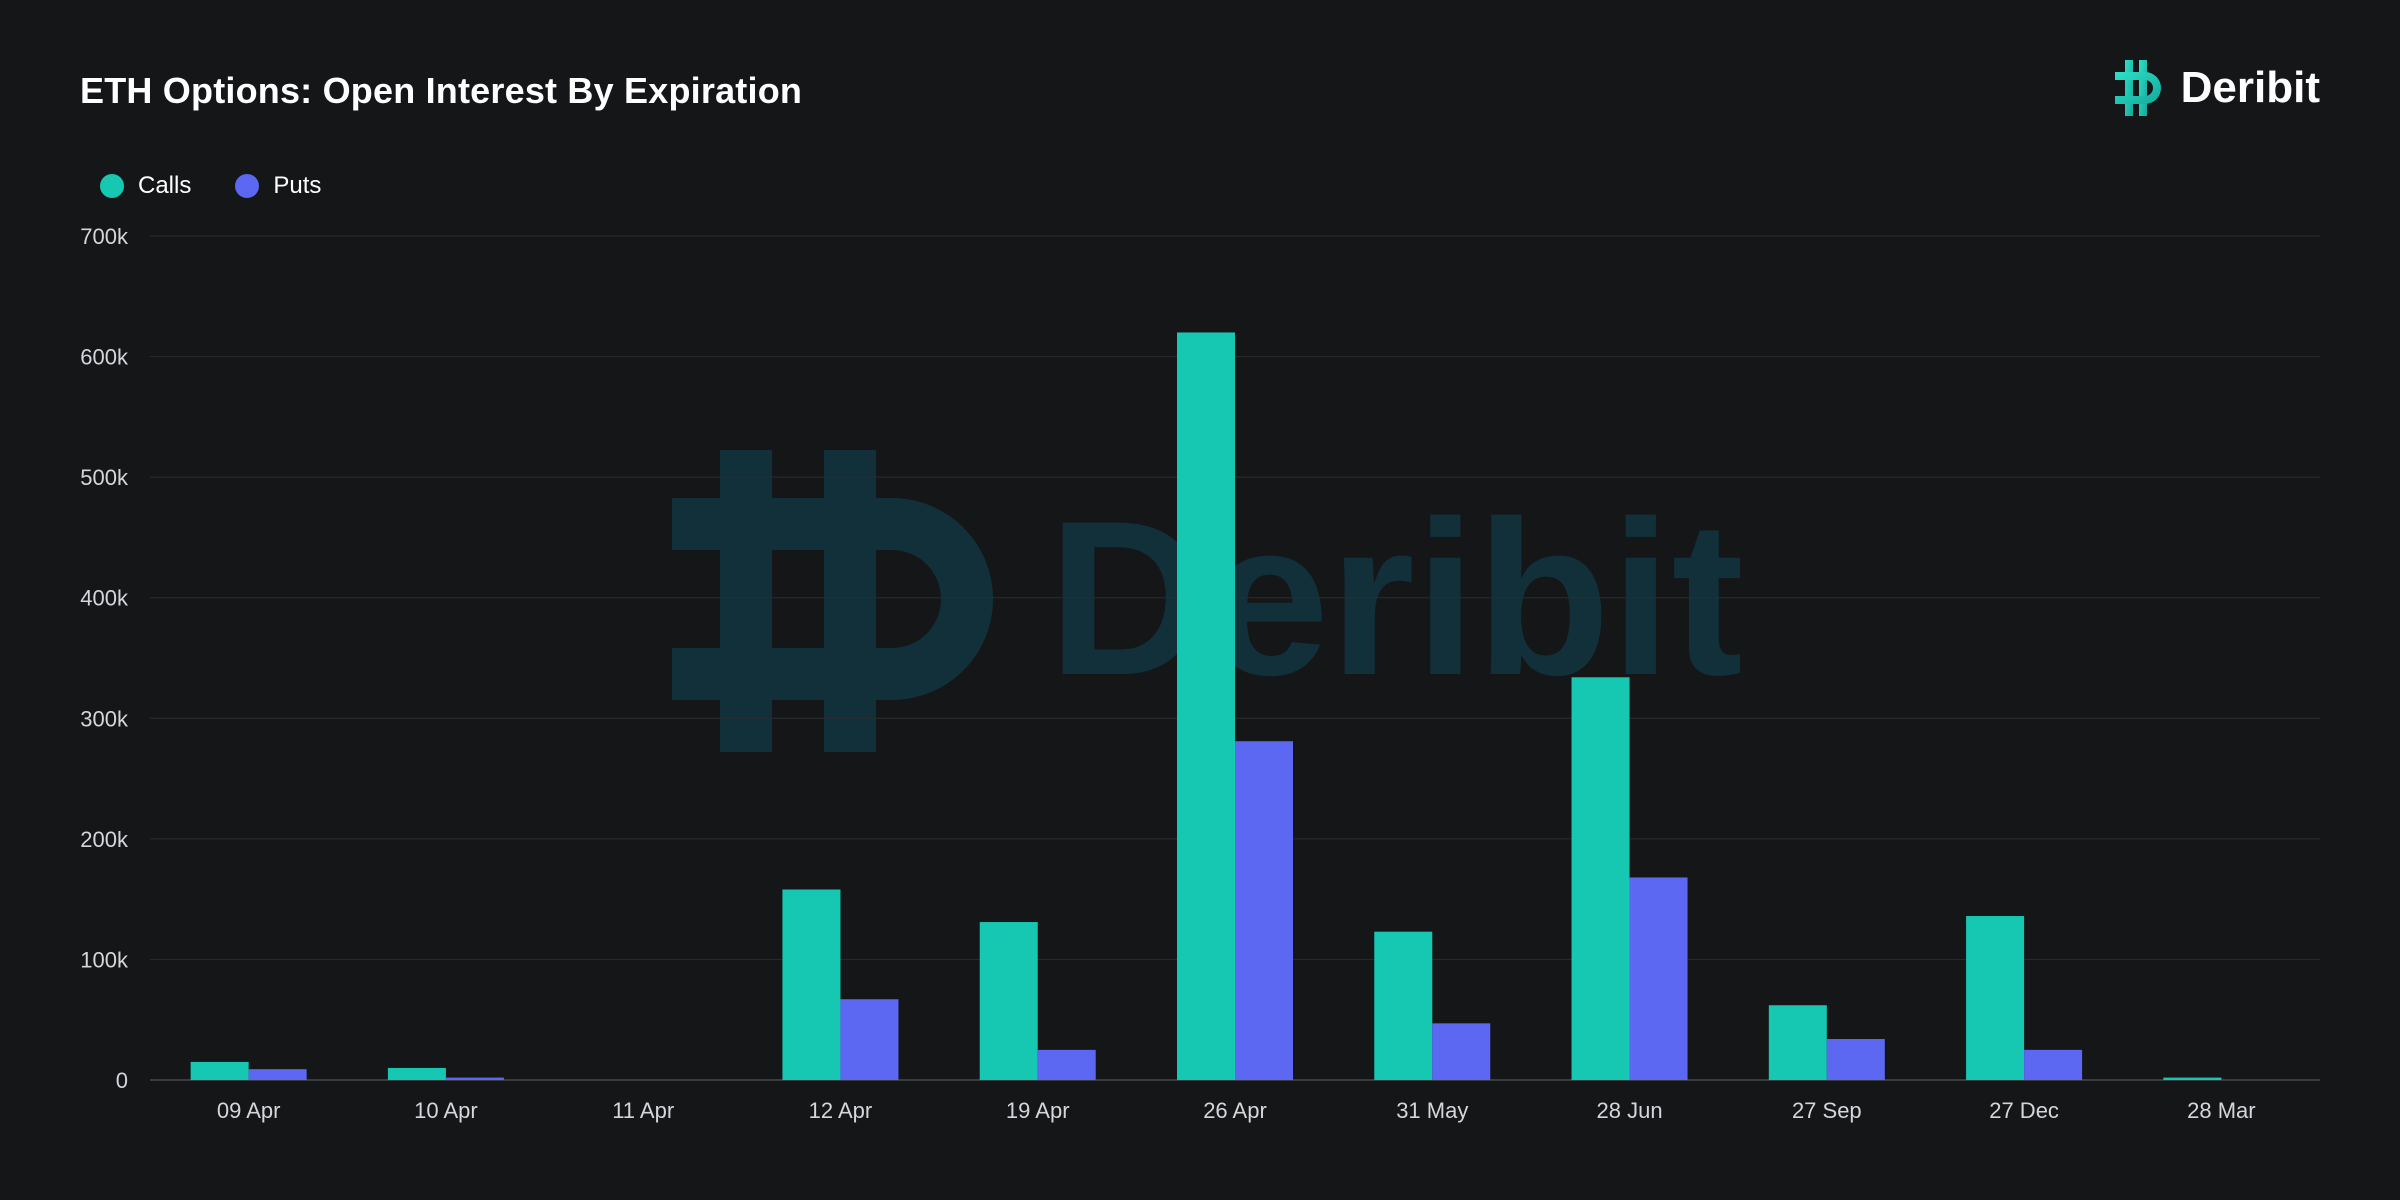  I want to click on brand-logo: Deribit, so click(2215, 88).